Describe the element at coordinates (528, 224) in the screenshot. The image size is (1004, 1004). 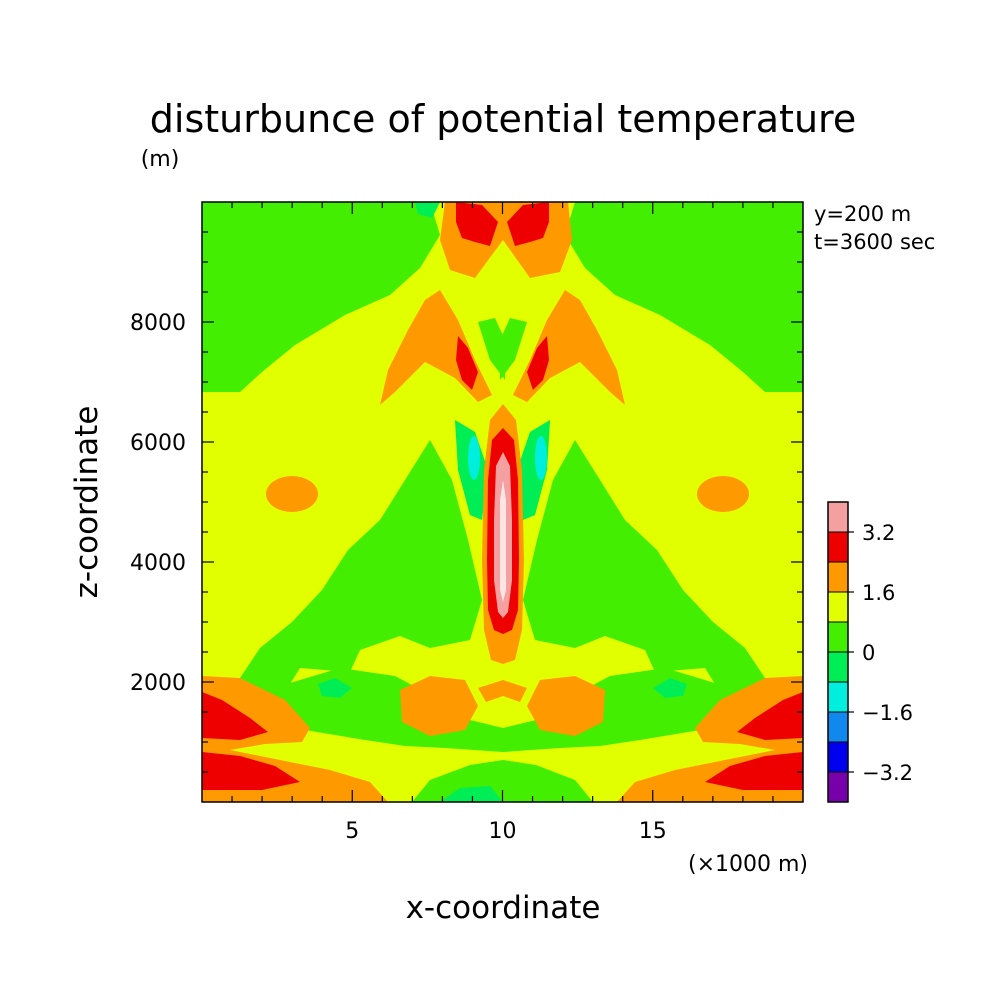
I see `band-red-top-right` at that location.